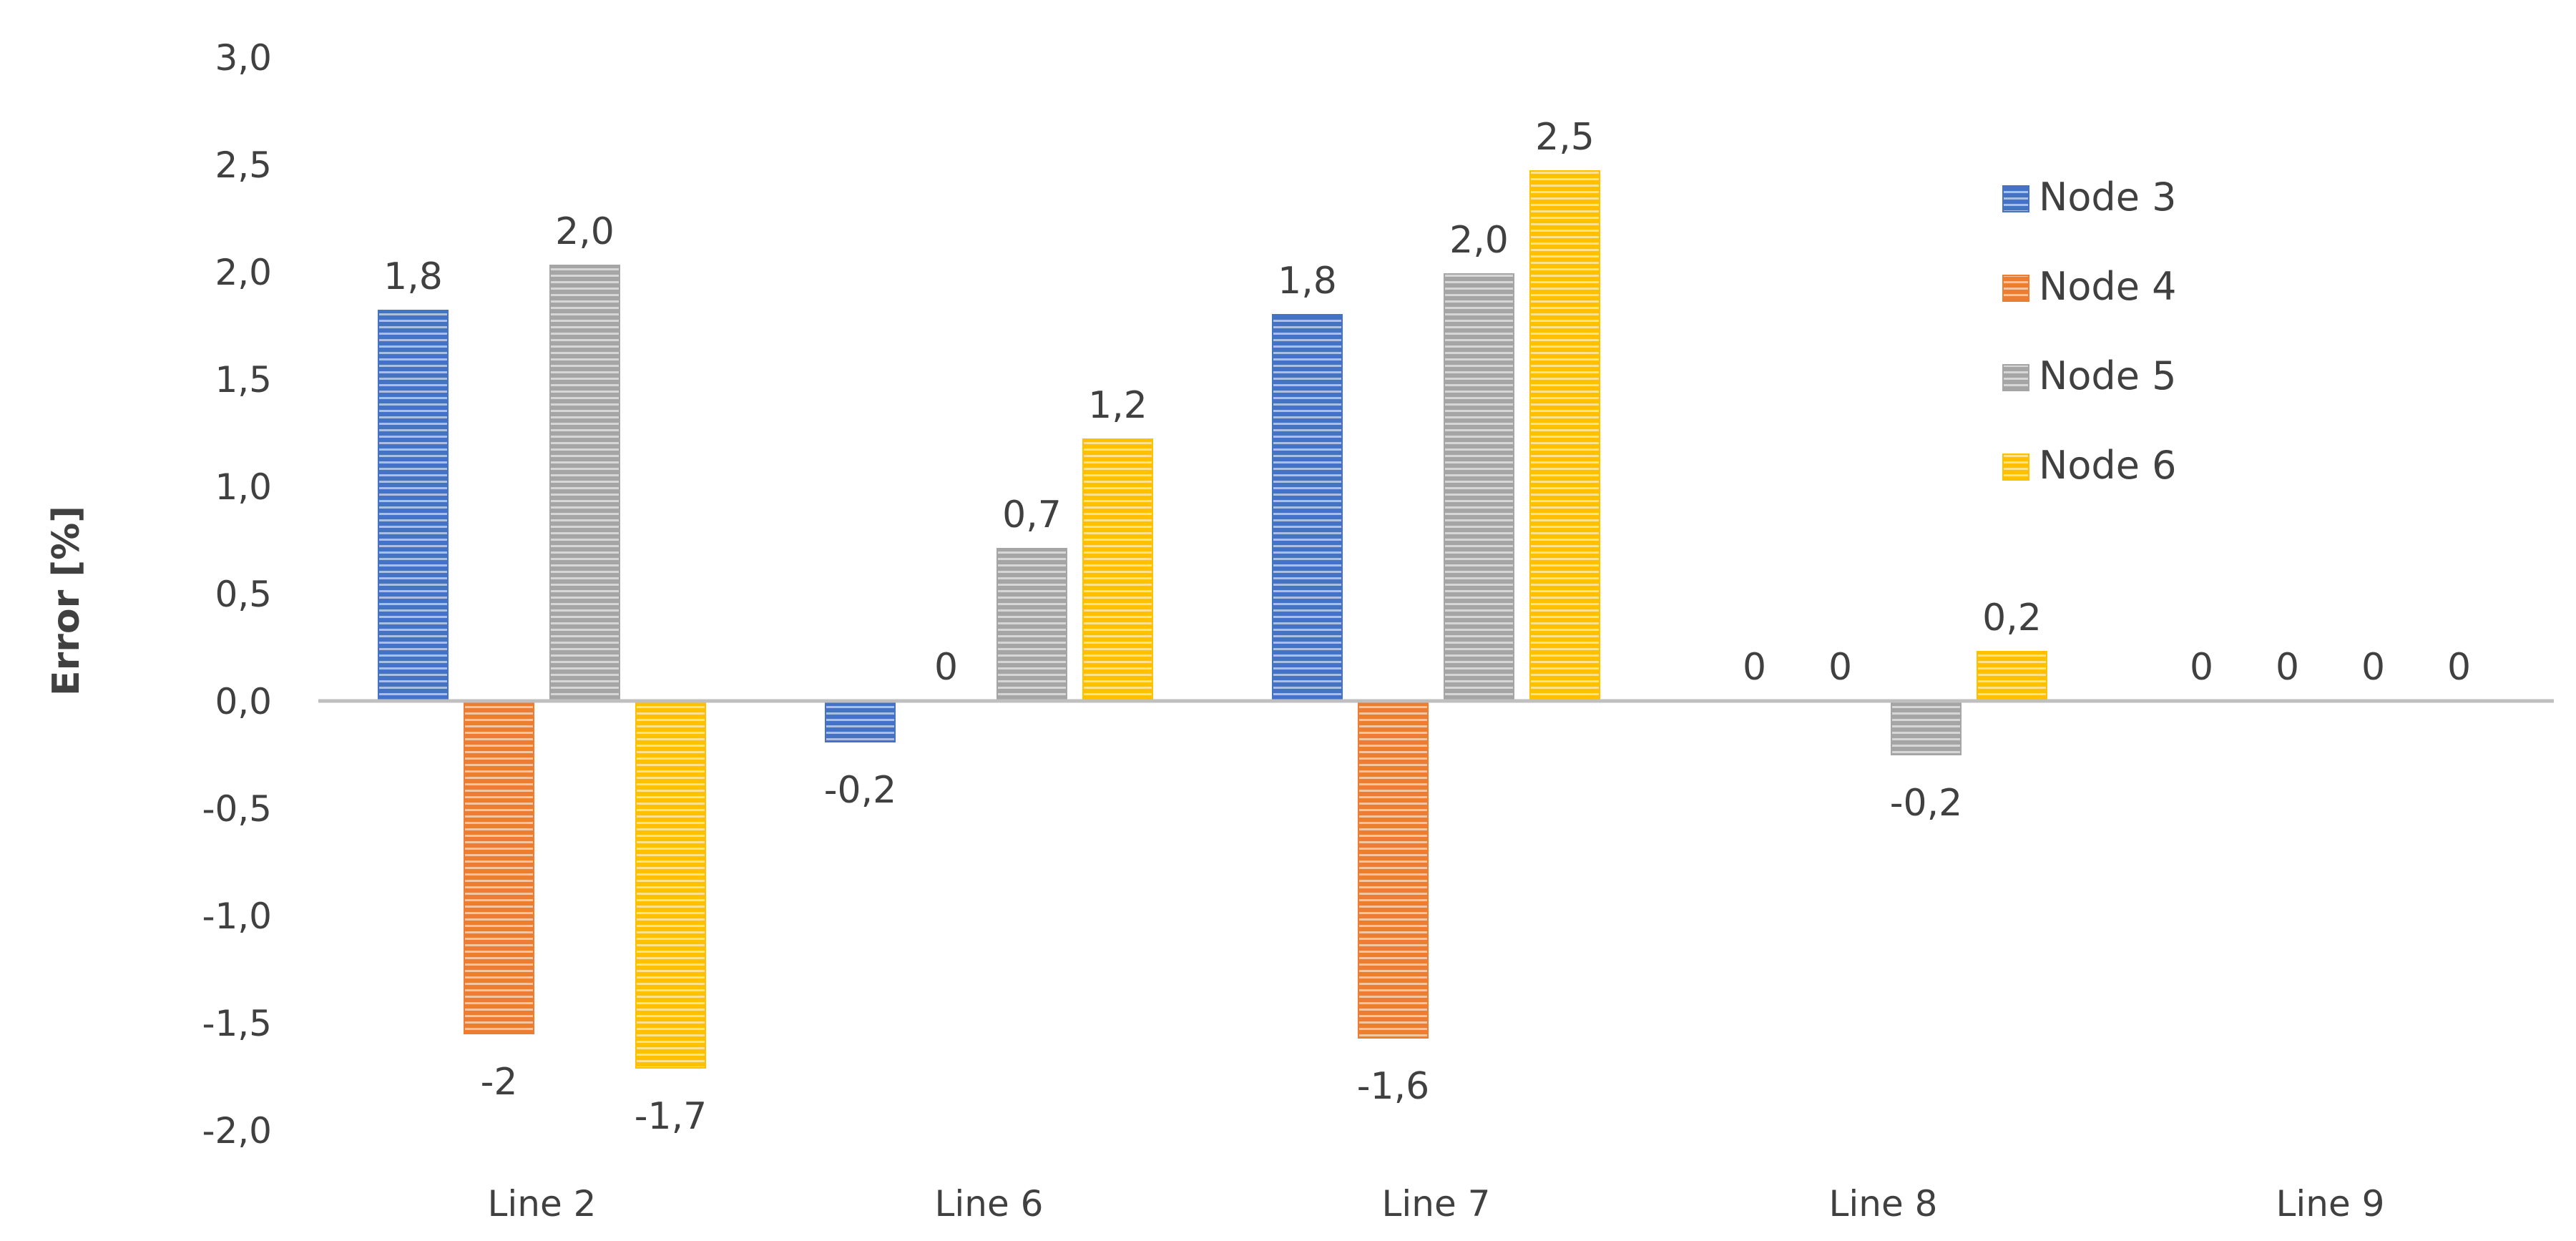 This screenshot has width=2576, height=1241. What do you see at coordinates (244, 487) in the screenshot?
I see `y-tick-label: 1,0` at bounding box center [244, 487].